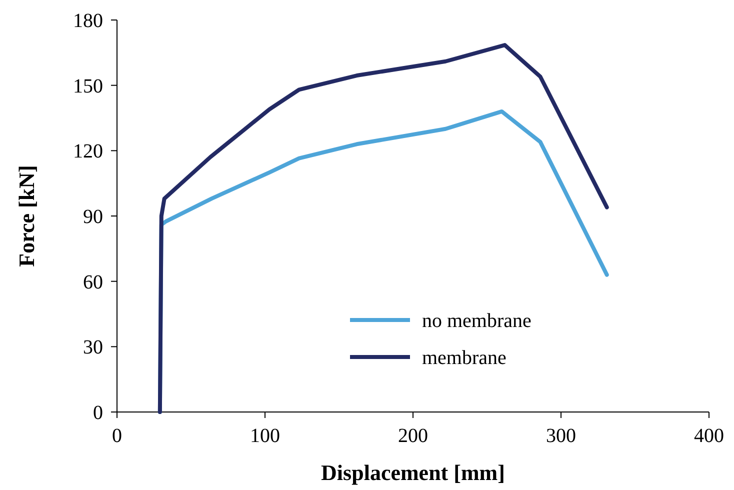 The image size is (734, 490). Describe the element at coordinates (117, 436) in the screenshot. I see `x-tick-label: 0` at that location.